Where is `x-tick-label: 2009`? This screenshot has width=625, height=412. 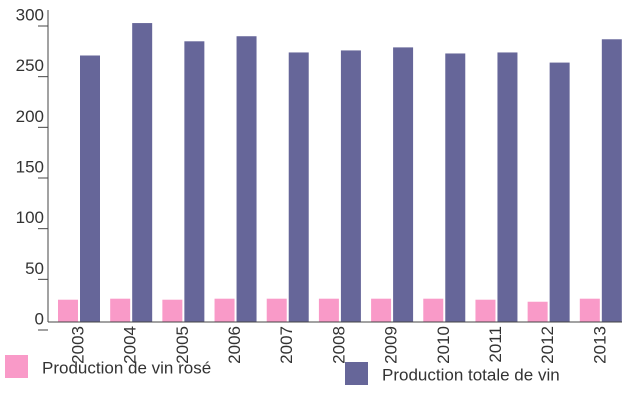
x-tick-label: 2009 is located at coordinates (391, 345).